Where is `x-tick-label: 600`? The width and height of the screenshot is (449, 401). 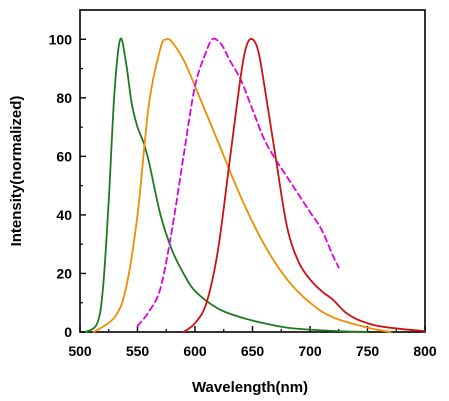 x-tick-label: 600 is located at coordinates (195, 351).